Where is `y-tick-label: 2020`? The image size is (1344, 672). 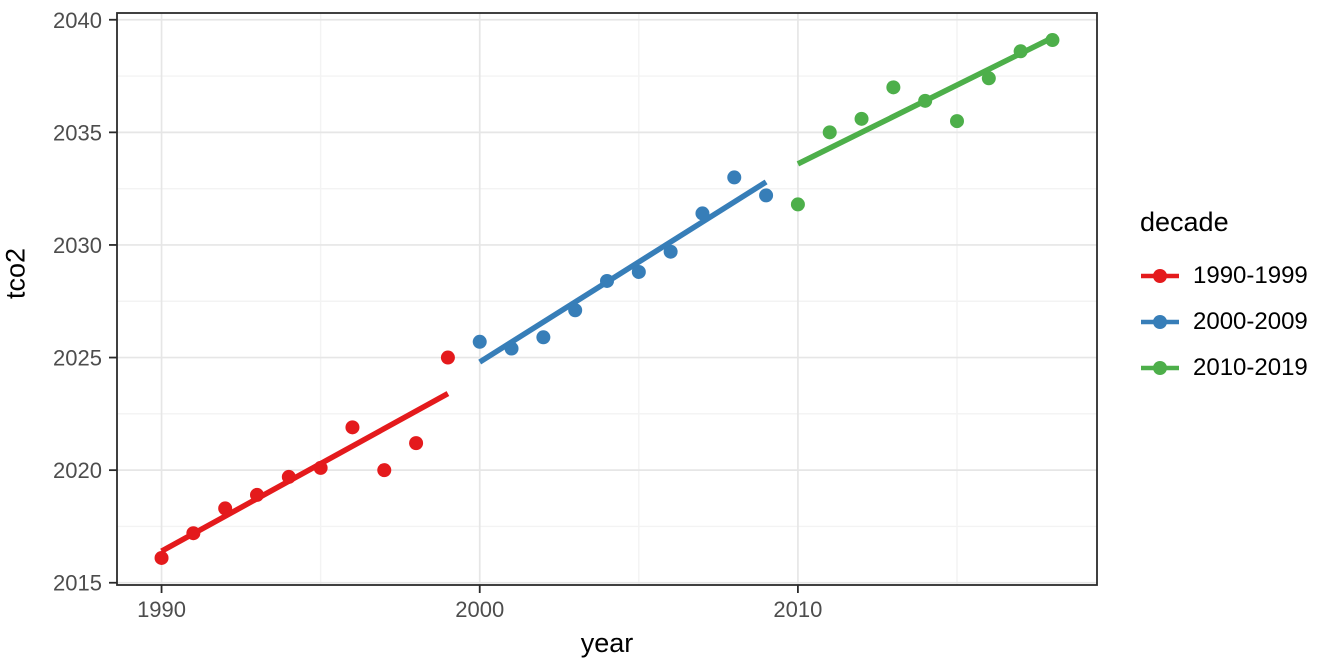 y-tick-label: 2020 is located at coordinates (77, 470).